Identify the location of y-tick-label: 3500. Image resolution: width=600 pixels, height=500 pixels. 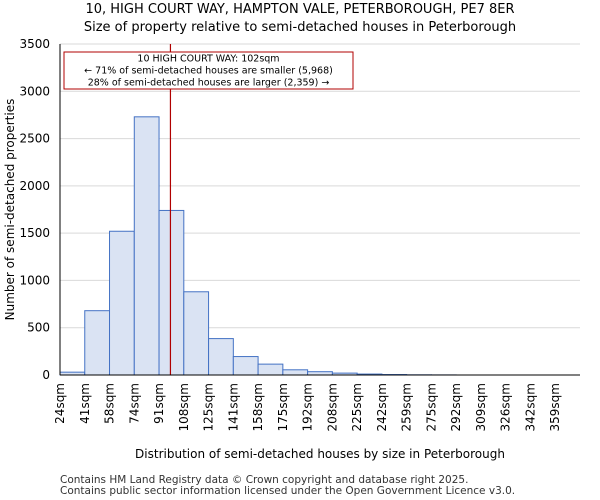
(34, 44).